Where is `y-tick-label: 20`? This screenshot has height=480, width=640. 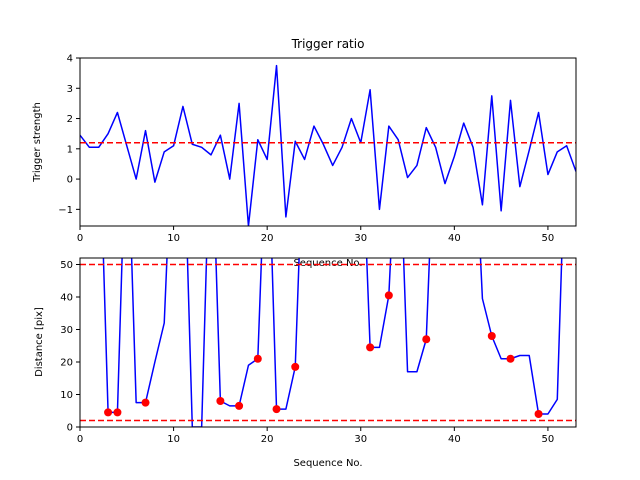 y-tick-label: 20 is located at coordinates (66, 363).